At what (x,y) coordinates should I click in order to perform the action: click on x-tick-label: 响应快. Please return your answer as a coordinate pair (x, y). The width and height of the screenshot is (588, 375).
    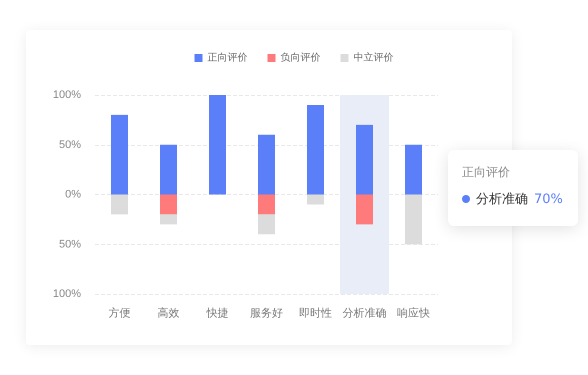
    Looking at the image, I should click on (413, 313).